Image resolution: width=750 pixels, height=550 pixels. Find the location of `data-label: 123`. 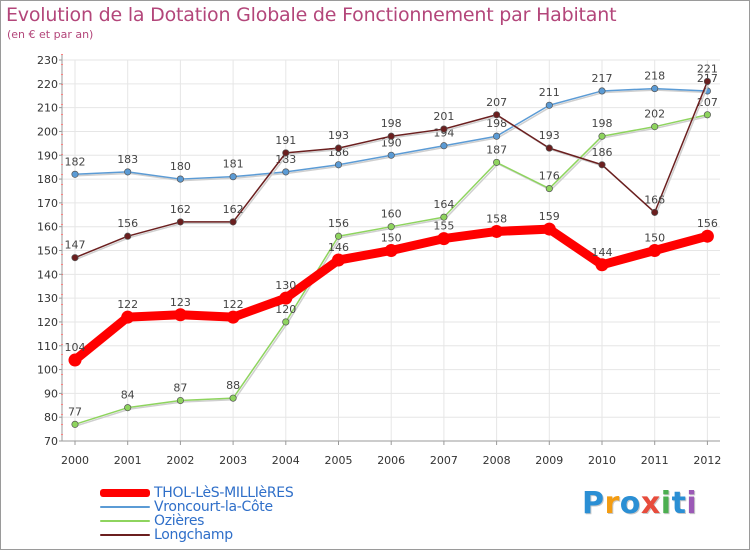

data-label: 123 is located at coordinates (180, 302).